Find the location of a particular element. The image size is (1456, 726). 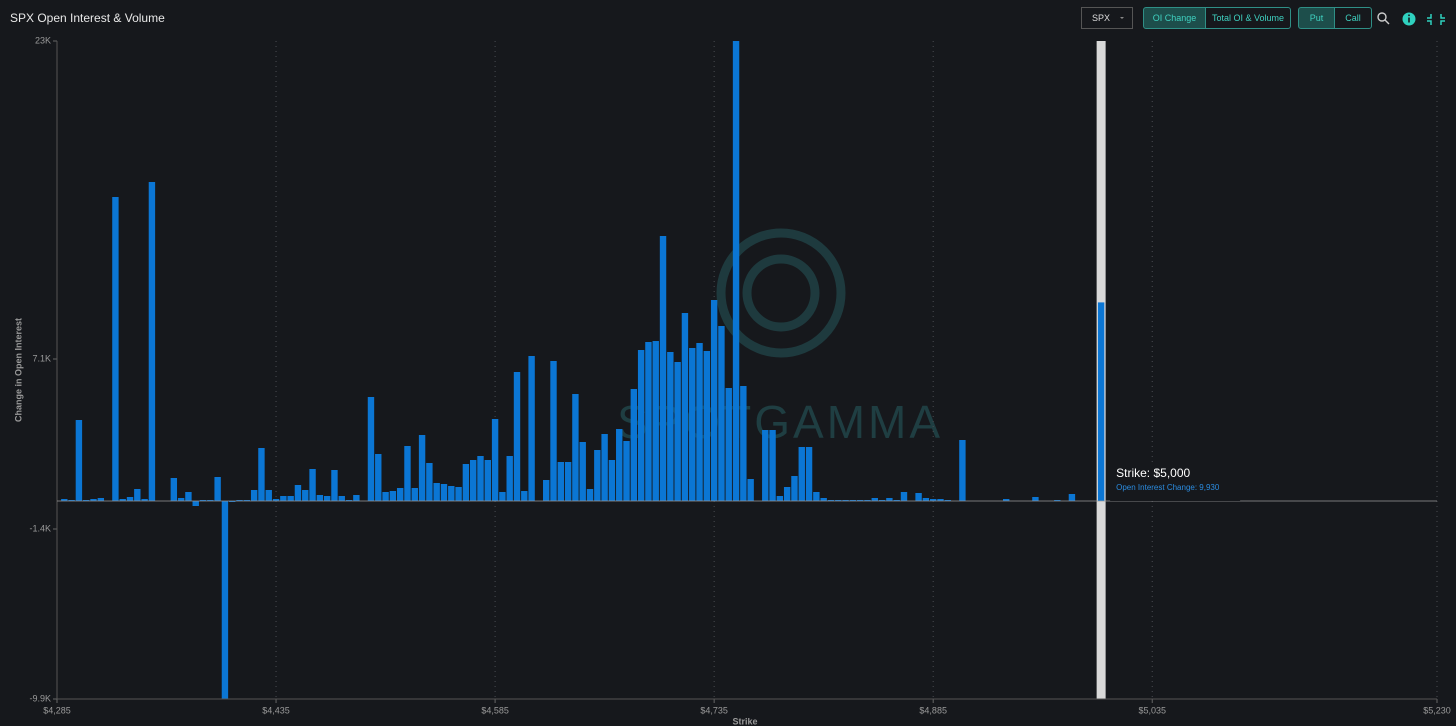

y-tick-label: -1.4K is located at coordinates (40, 528).